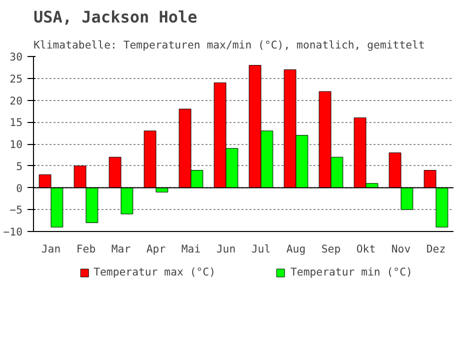 This screenshot has height=340, width=470. I want to click on legend-label: Temperatur max (°C), so click(155, 272).